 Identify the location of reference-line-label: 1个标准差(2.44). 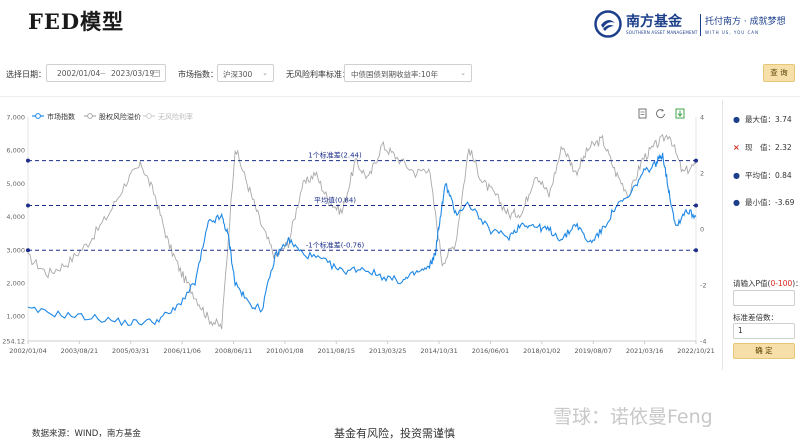
(335, 155).